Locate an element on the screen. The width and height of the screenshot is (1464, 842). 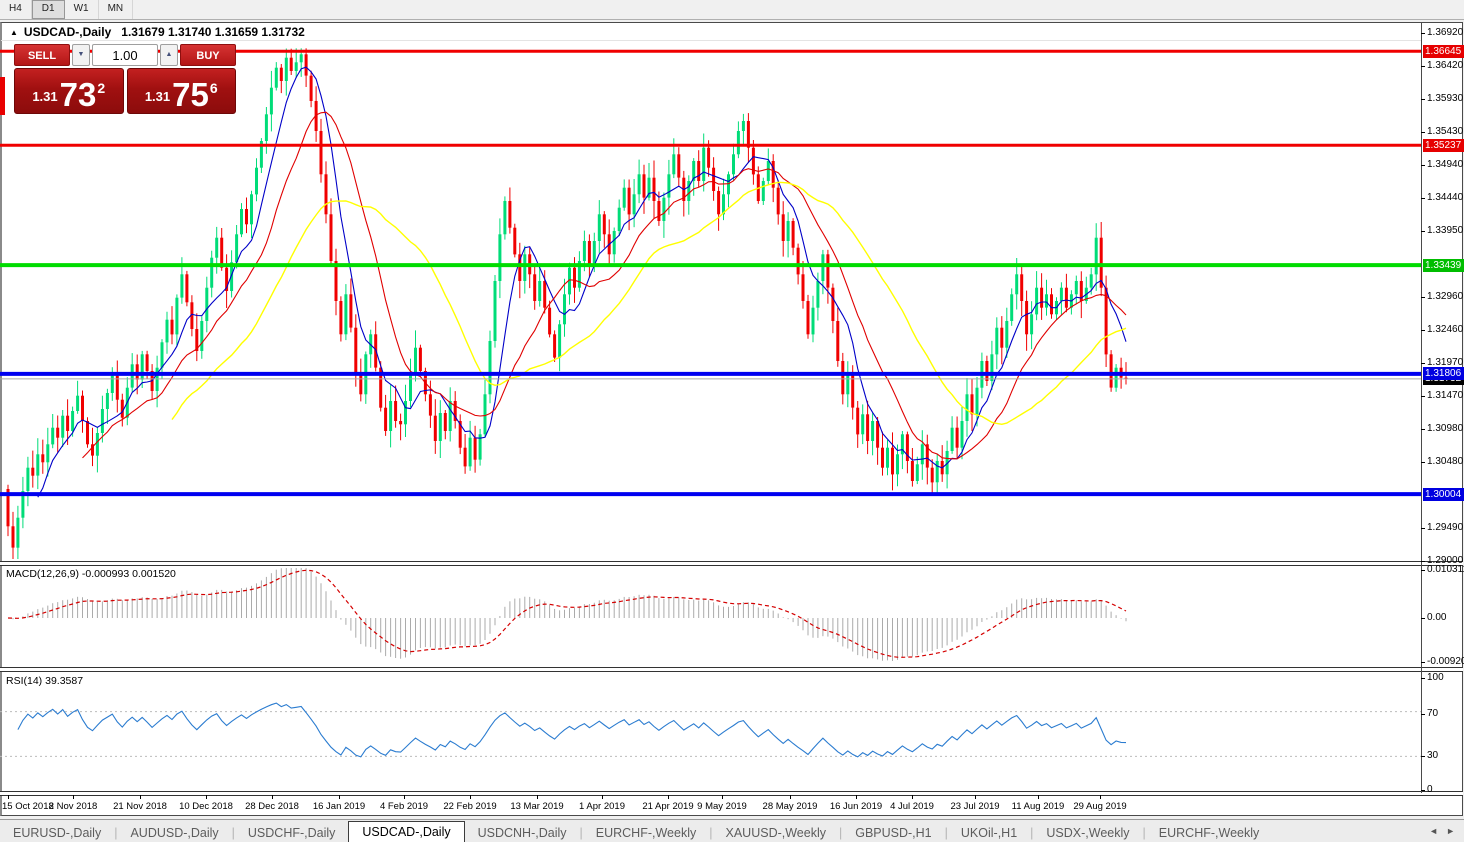
sell-price-base: 1.31 is located at coordinates (45, 96).